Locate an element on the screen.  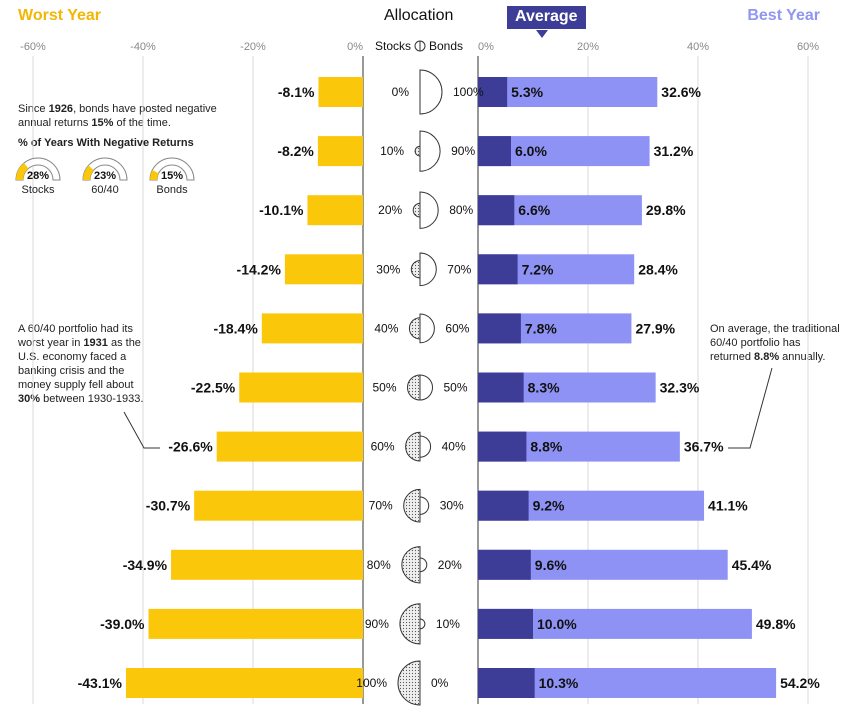
best-value-label: 32.6% is located at coordinates (681, 92).